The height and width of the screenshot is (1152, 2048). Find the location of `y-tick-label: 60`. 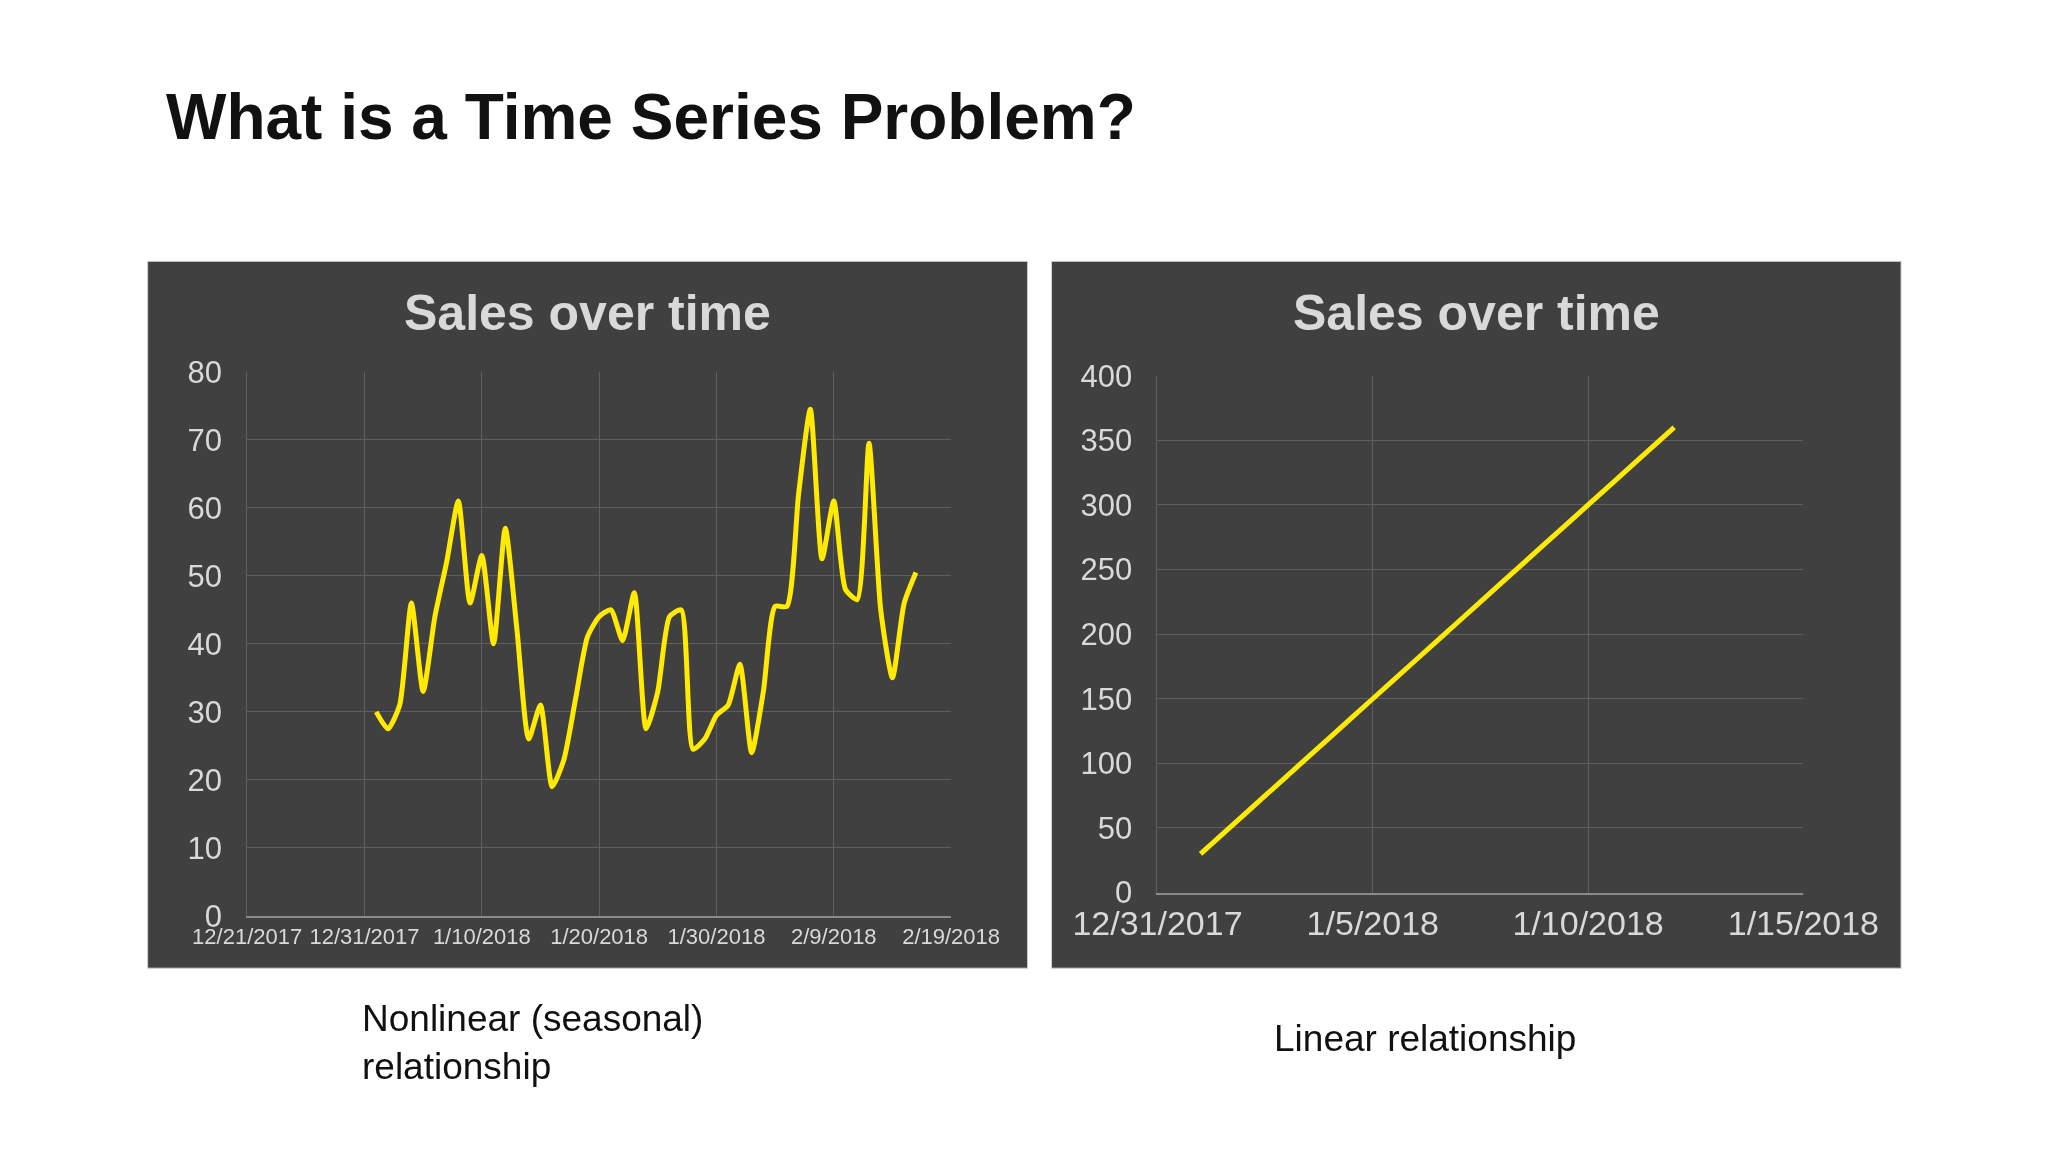

y-tick-label: 60 is located at coordinates (204, 508).